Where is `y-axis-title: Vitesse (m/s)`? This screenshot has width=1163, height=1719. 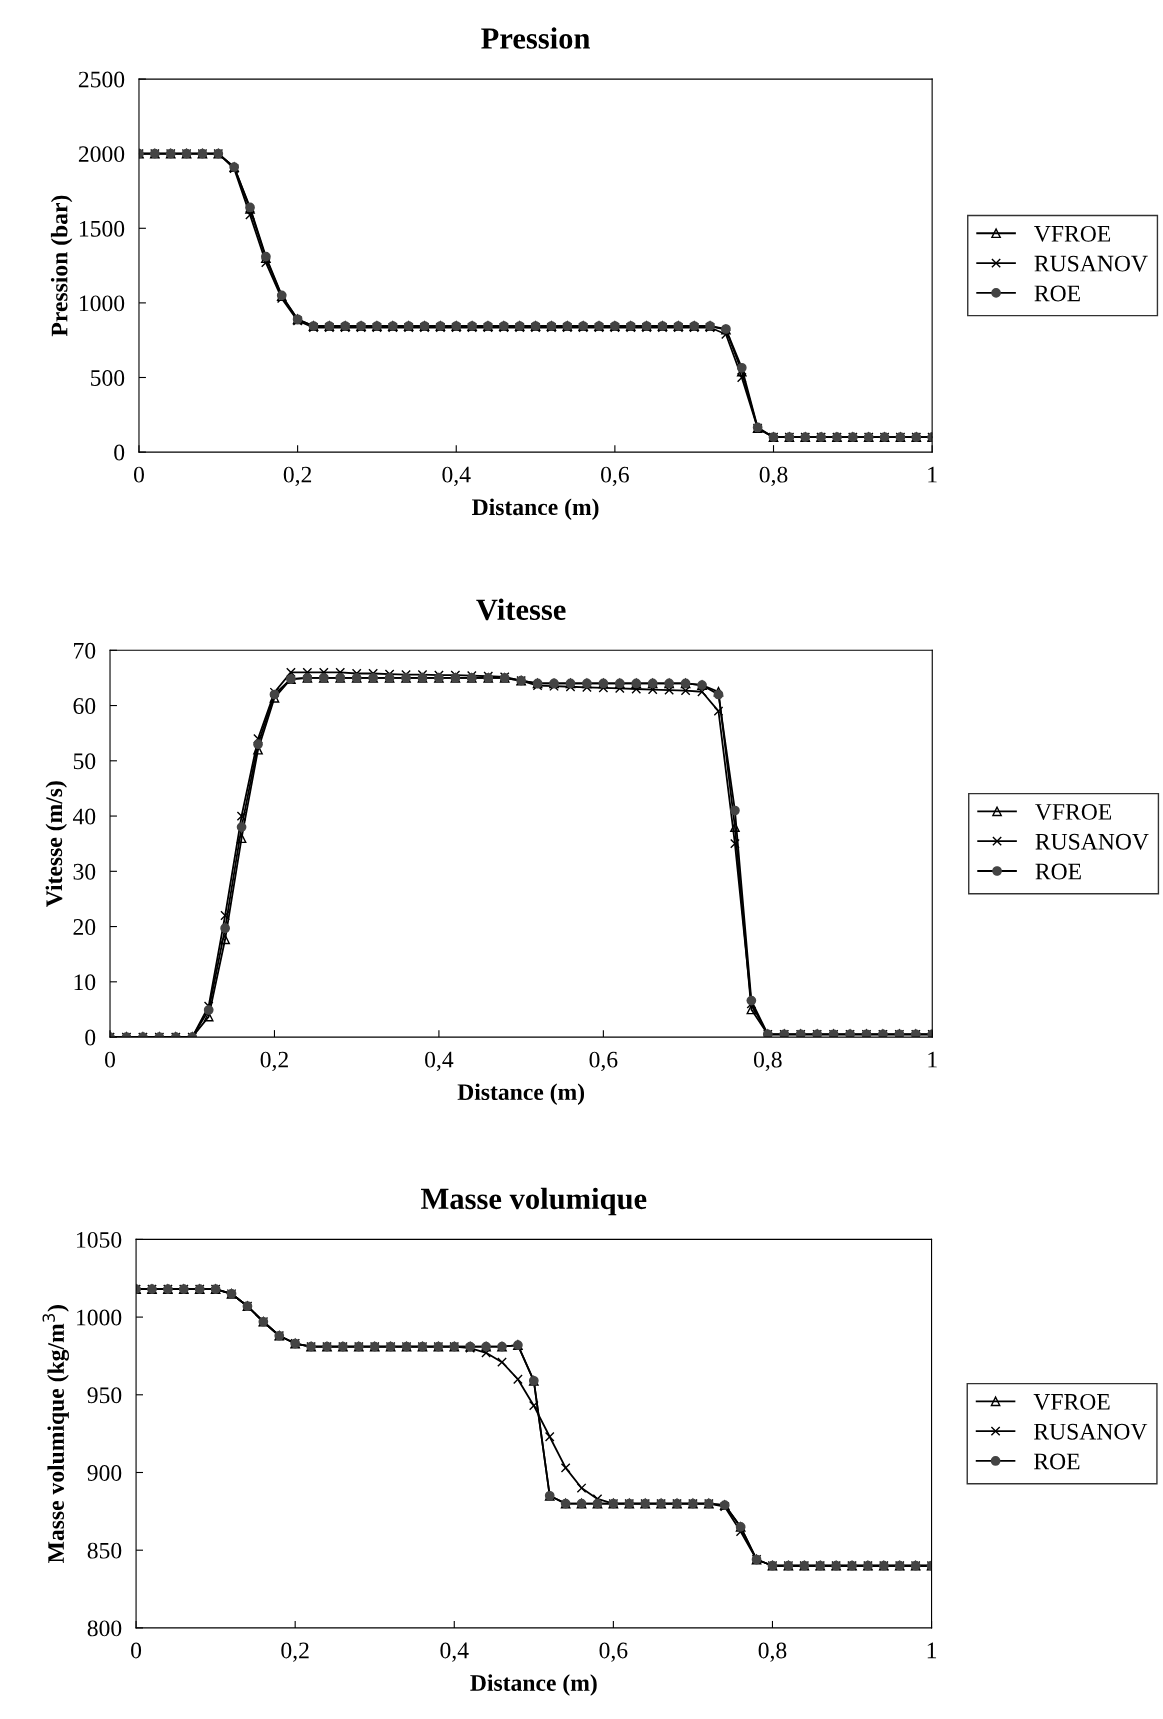 y-axis-title: Vitesse (m/s) is located at coordinates (56, 844).